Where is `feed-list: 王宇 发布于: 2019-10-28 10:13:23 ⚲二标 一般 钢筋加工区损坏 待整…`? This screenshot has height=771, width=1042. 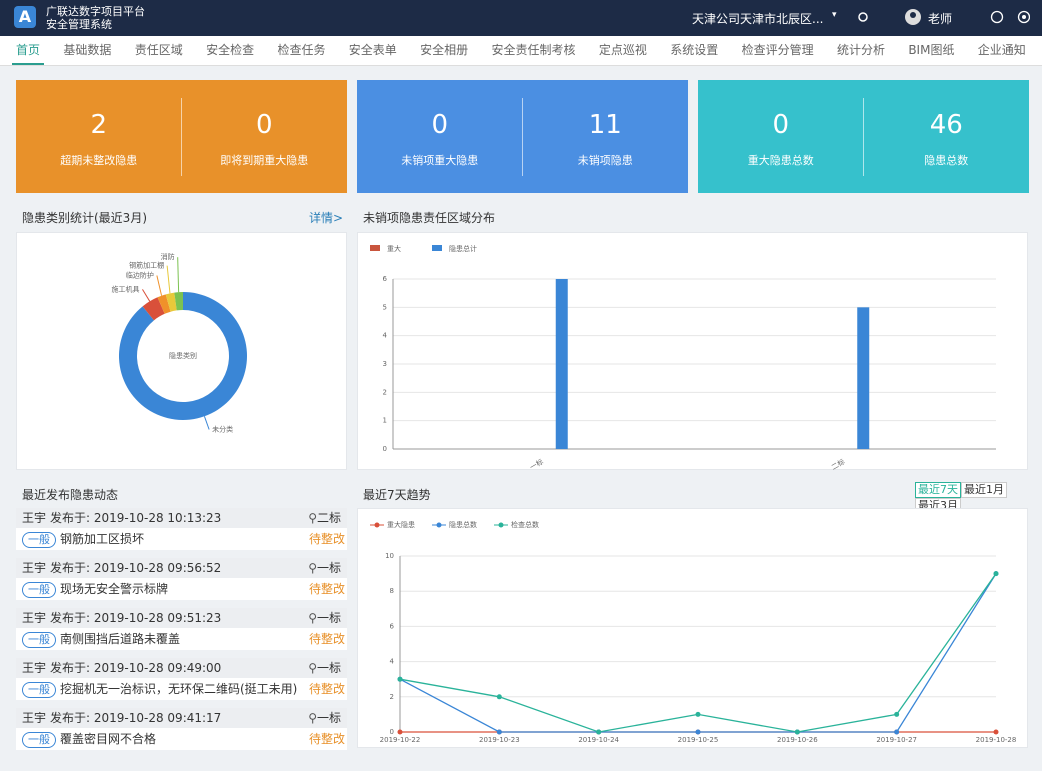
feed-list: 王宇 发布于: 2019-10-28 10:13:23 ⚲二标 一般 钢筋加工区损坏 待整… is located at coordinates (181, 629).